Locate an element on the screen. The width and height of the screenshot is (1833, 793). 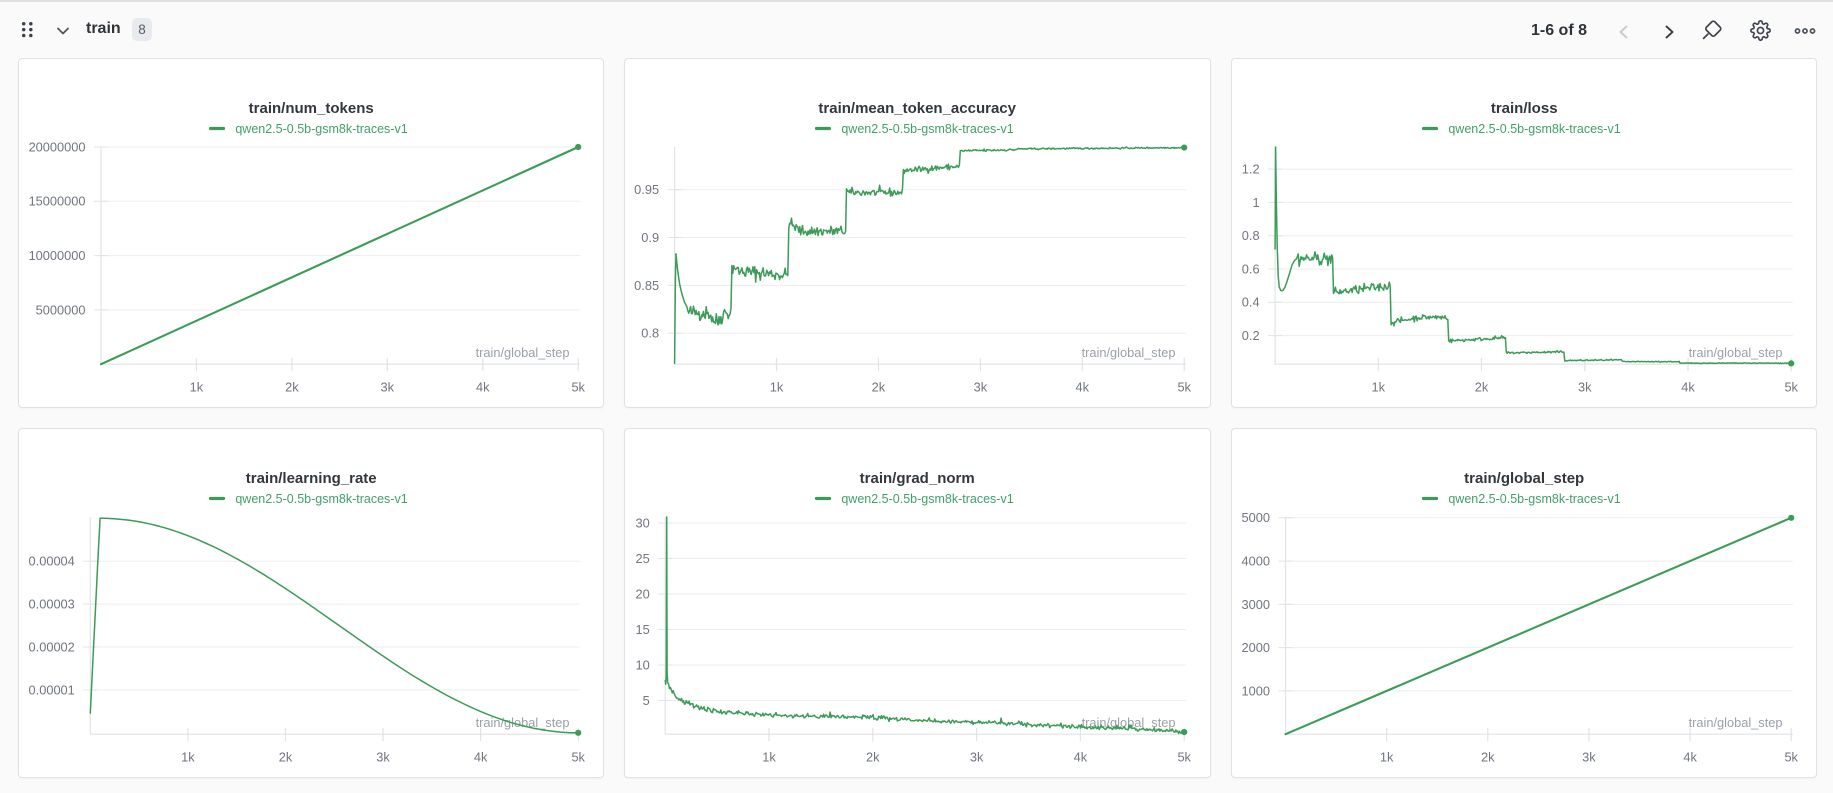
svg-text: 0.00004 is located at coordinates (52, 561).